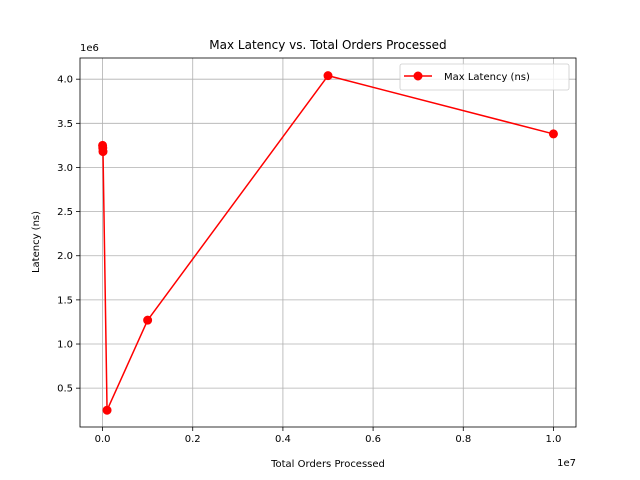 The width and height of the screenshot is (640, 480). Describe the element at coordinates (103, 439) in the screenshot. I see `x-tick-label: 0.0` at that location.